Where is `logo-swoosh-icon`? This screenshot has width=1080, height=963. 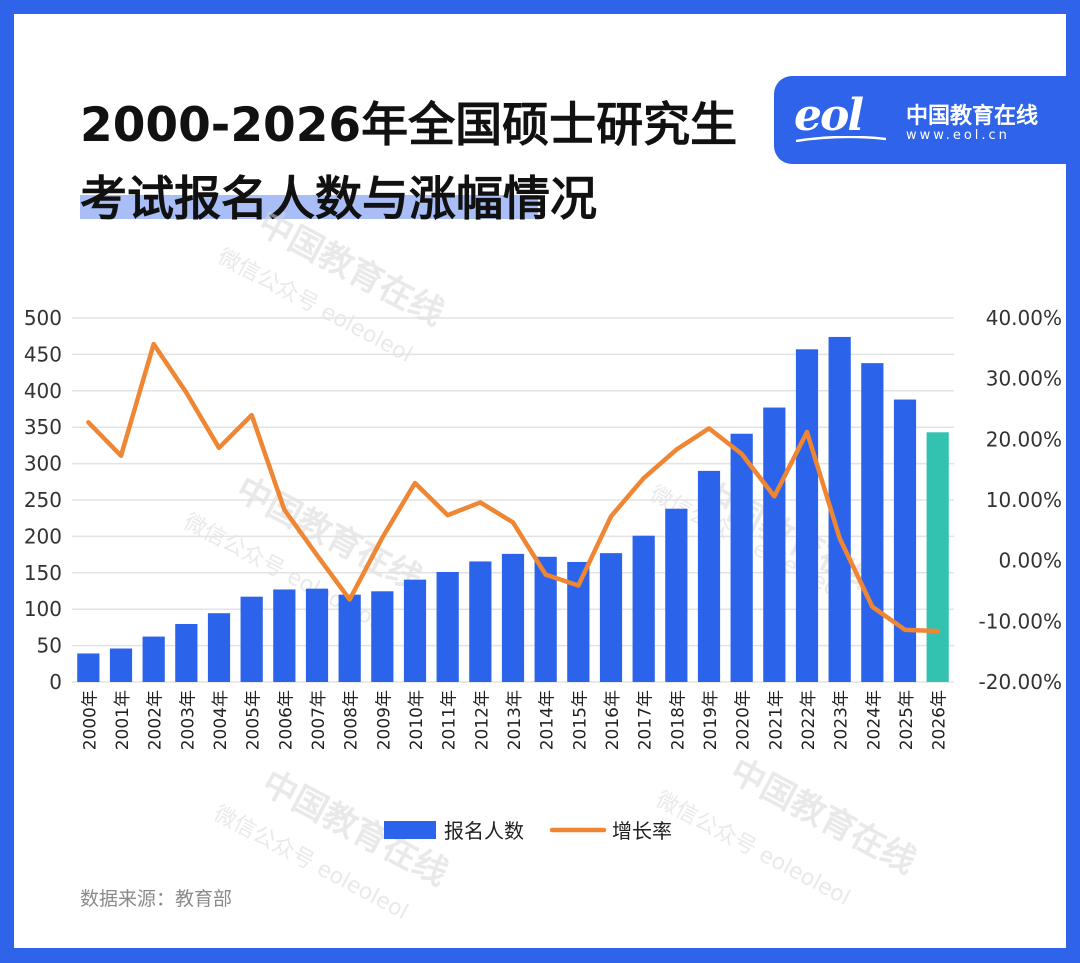 logo-swoosh-icon is located at coordinates (841, 139).